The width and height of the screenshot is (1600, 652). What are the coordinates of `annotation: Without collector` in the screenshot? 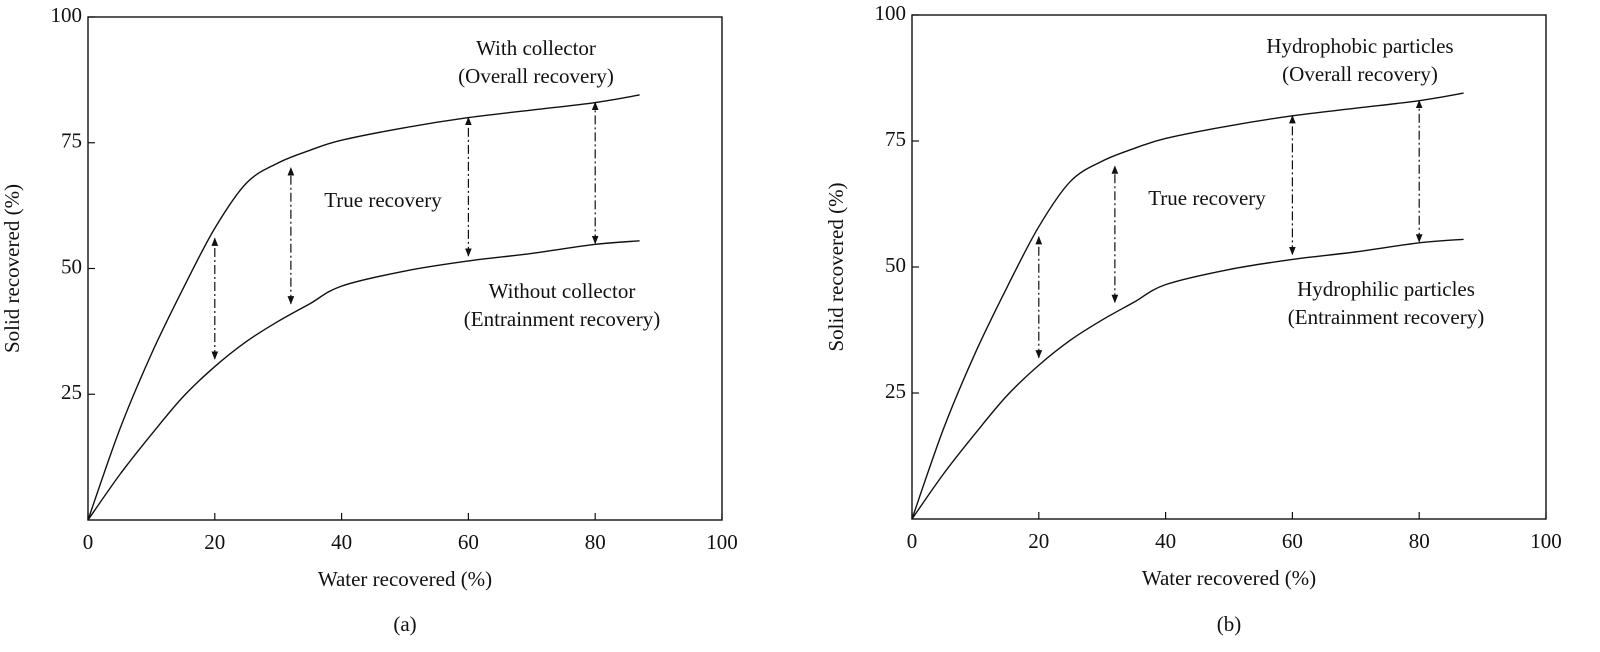 It's located at (562, 291).